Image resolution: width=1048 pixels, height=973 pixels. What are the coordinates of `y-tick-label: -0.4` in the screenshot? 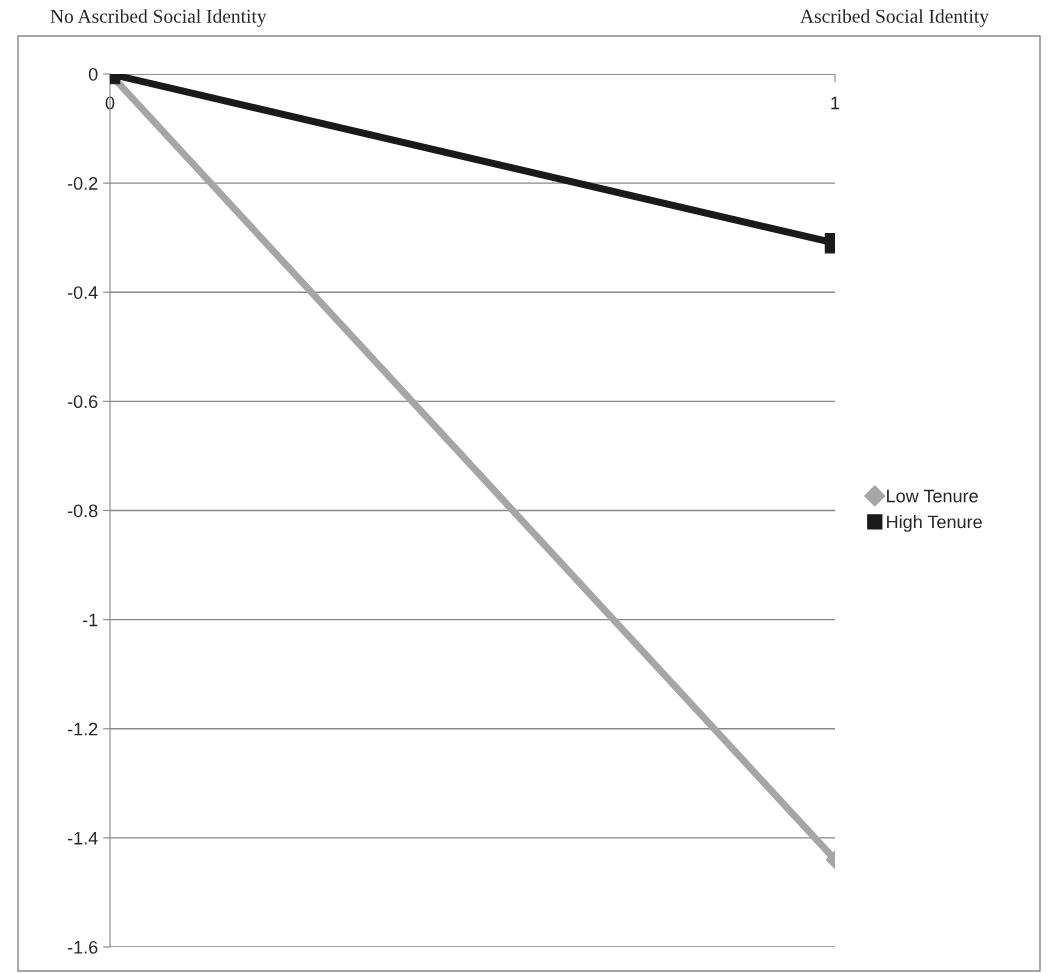 It's located at (82, 292).